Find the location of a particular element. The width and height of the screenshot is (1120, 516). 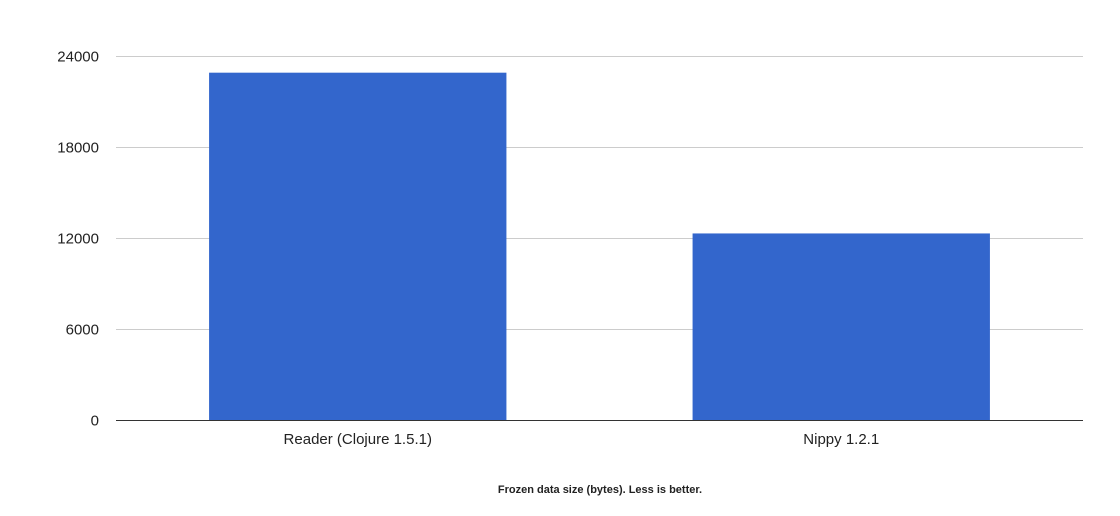

y-tick-label: 18000 is located at coordinates (78, 148).